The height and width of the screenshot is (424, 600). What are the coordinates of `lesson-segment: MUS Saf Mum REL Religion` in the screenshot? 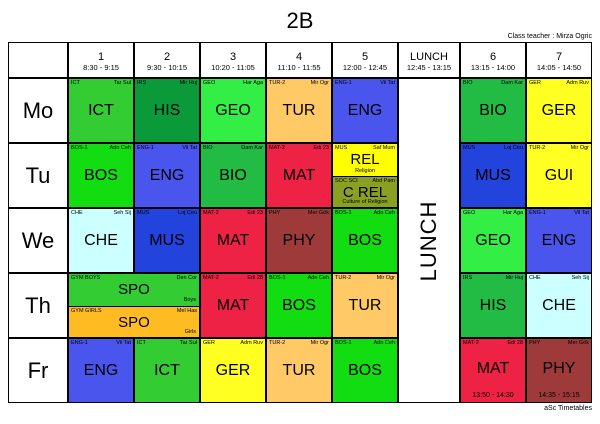 It's located at (365, 160).